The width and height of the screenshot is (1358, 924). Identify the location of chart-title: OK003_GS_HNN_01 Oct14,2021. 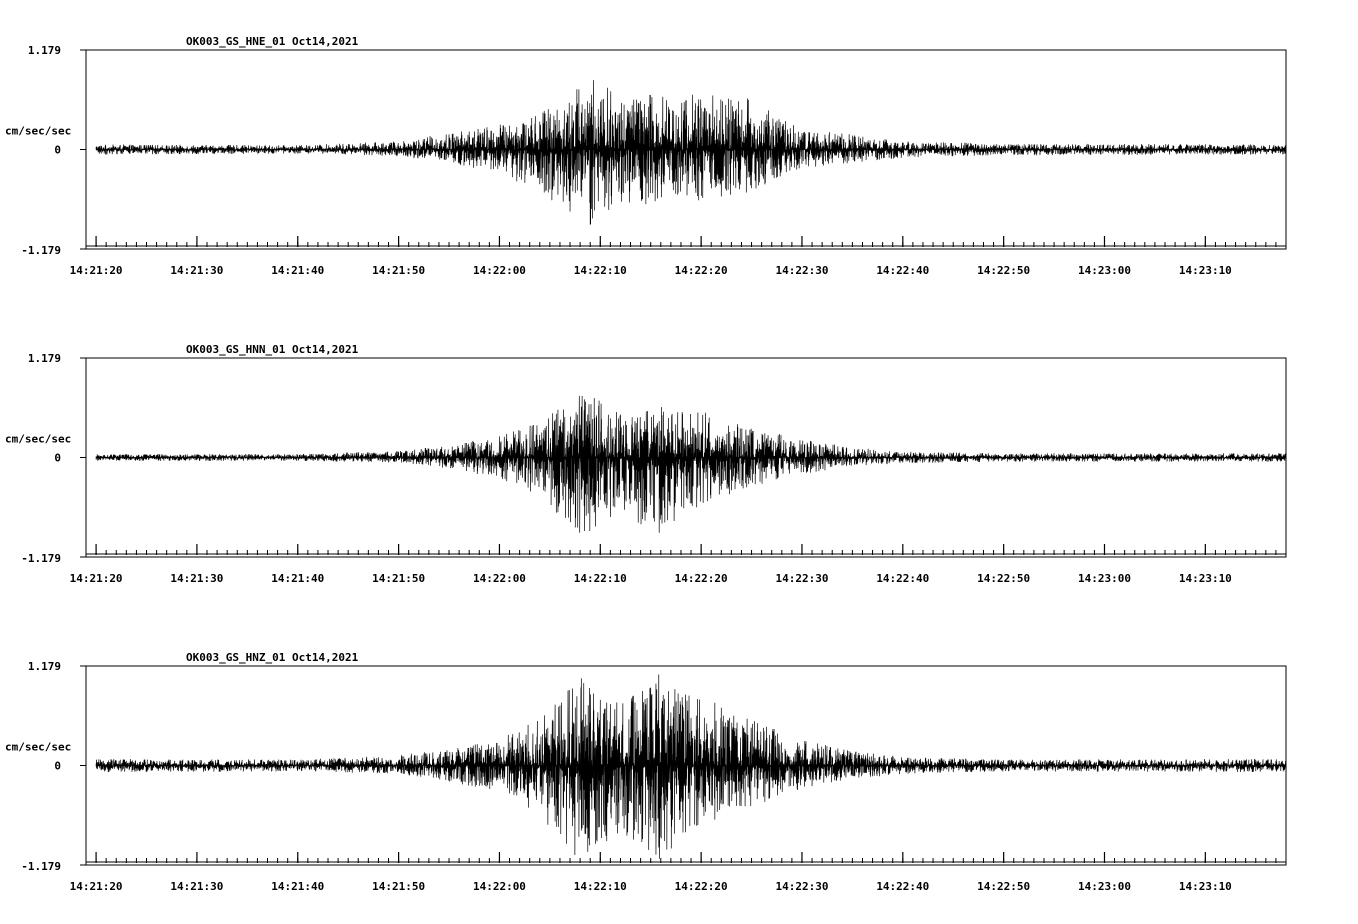
(272, 349).